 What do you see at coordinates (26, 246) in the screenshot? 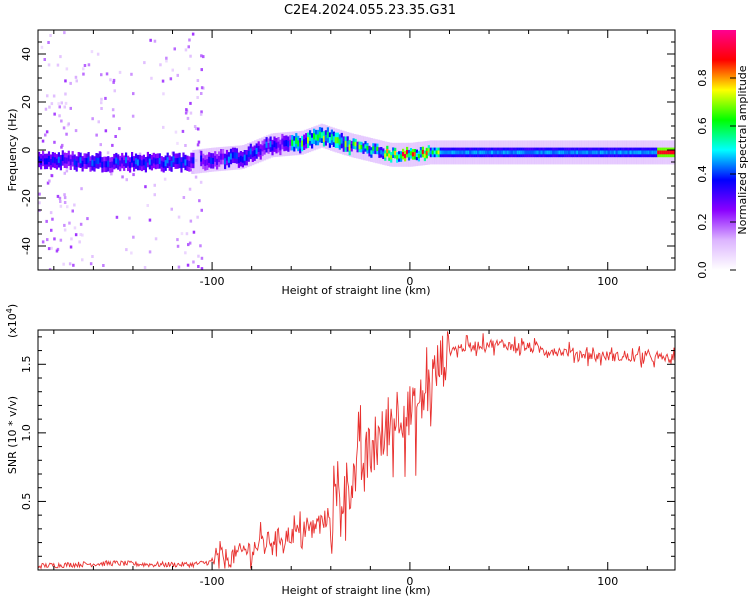
I see `y-tick-label: -40` at bounding box center [26, 246].